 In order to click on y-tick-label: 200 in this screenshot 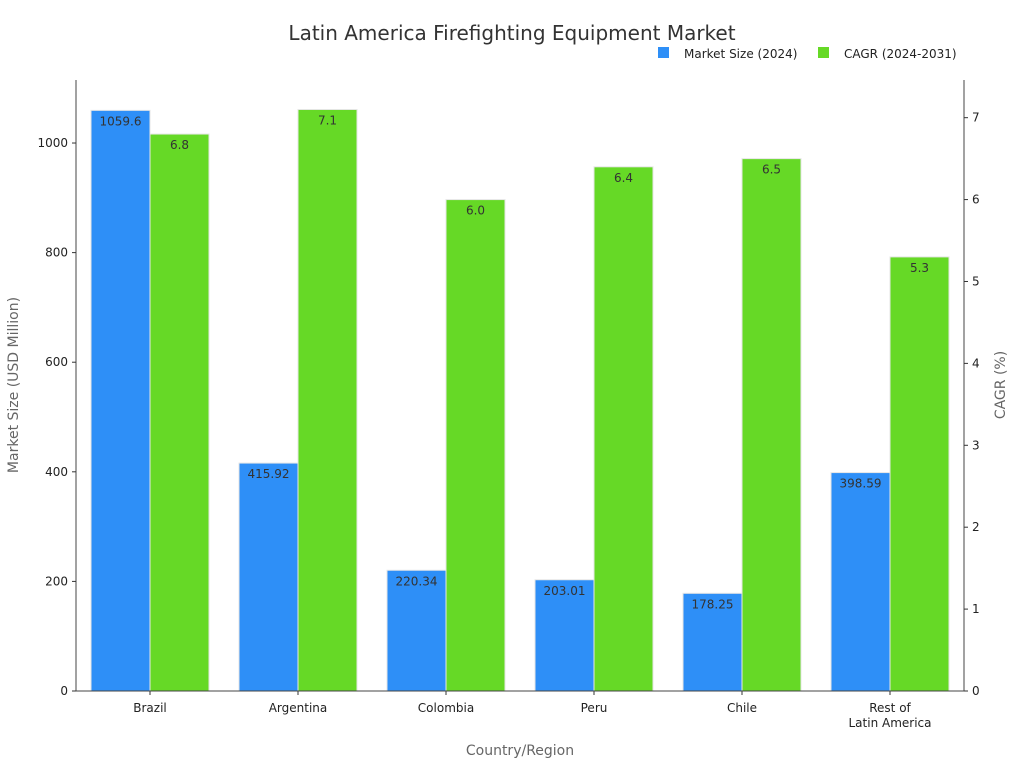, I will do `click(56, 581)`.